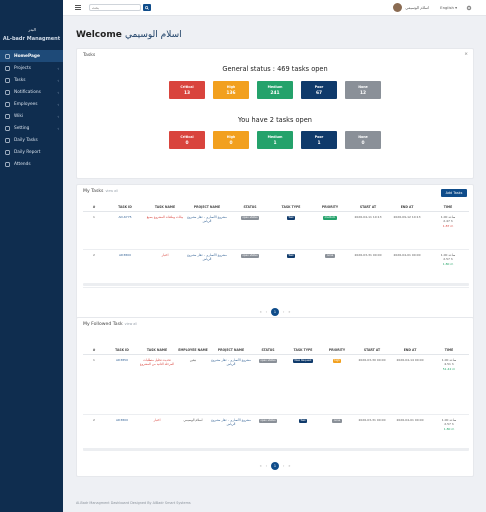  Describe the element at coordinates (187, 90) in the screenshot. I see `status-box-critical: Critical 13` at that location.